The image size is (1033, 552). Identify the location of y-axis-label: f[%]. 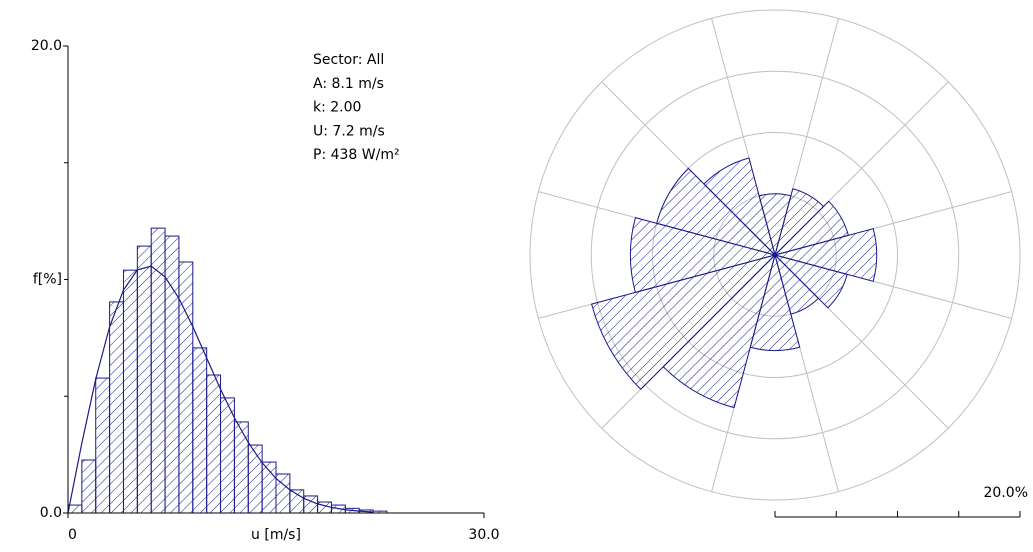
(47, 280).